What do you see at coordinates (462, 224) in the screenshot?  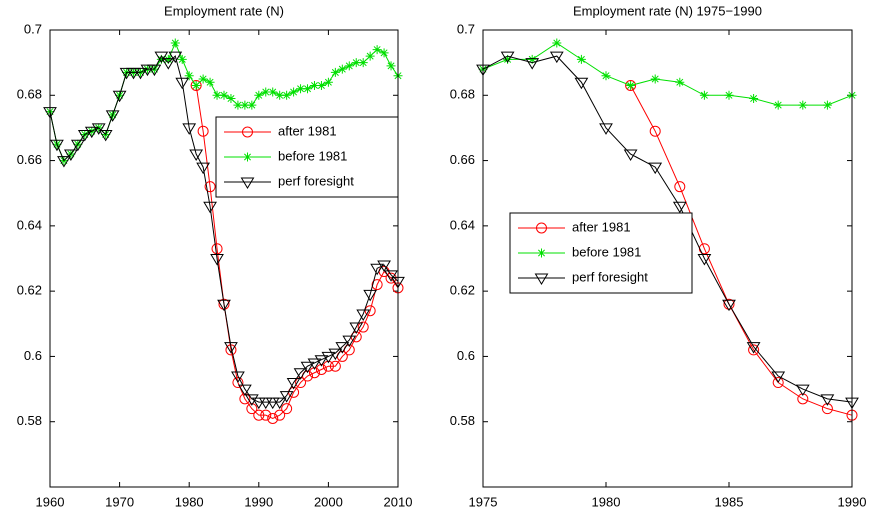 I see `y-tick-label: 0.64` at bounding box center [462, 224].